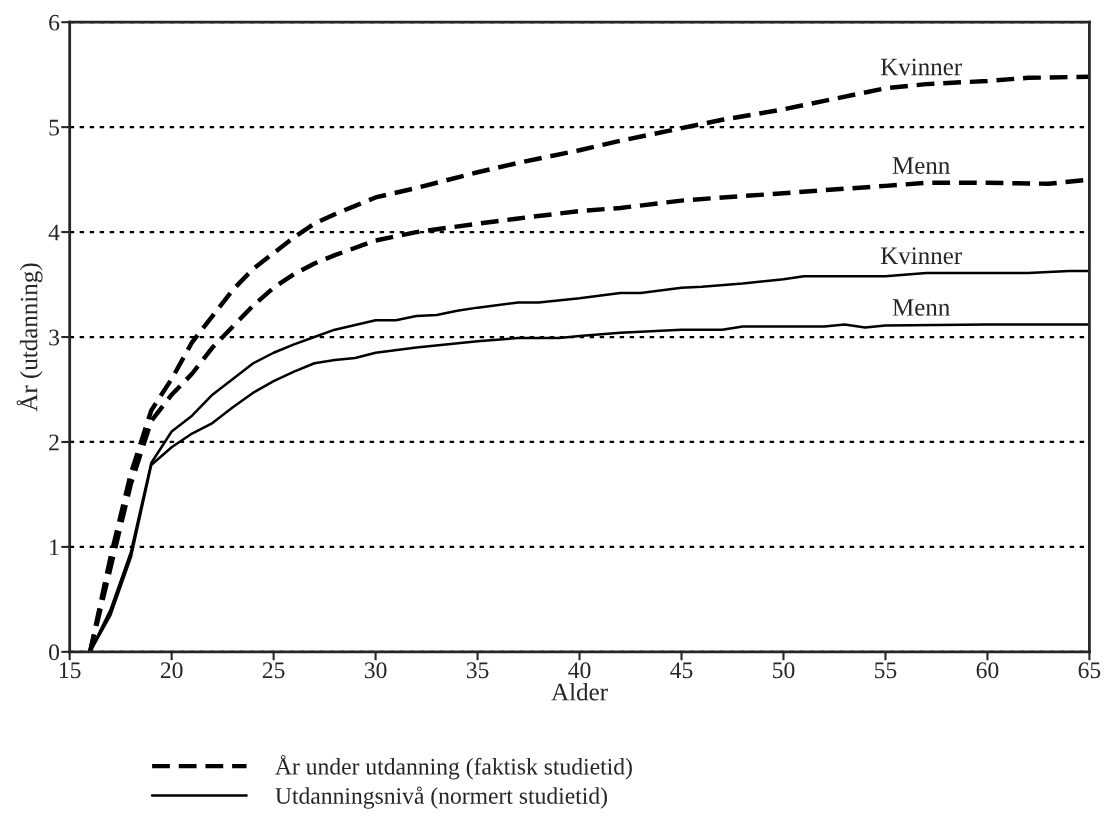 The height and width of the screenshot is (822, 1106). Describe the element at coordinates (987, 670) in the screenshot. I see `x-tick-label: 60` at that location.